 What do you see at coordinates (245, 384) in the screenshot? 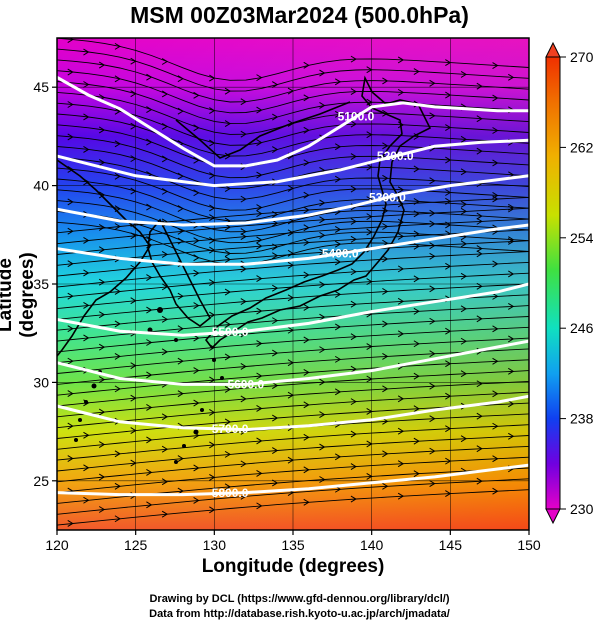
I see `contour-label: 5600.0` at bounding box center [245, 384].